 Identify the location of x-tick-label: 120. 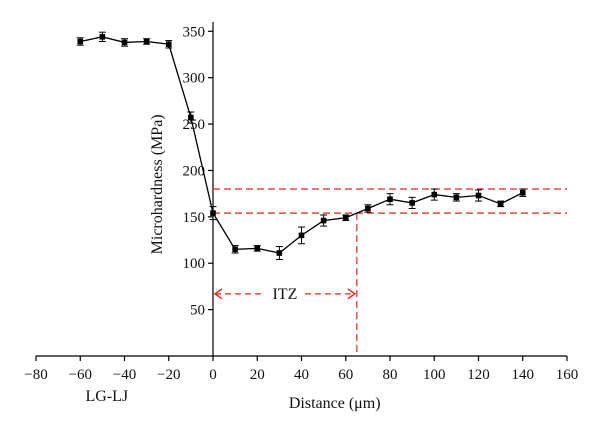
(478, 375).